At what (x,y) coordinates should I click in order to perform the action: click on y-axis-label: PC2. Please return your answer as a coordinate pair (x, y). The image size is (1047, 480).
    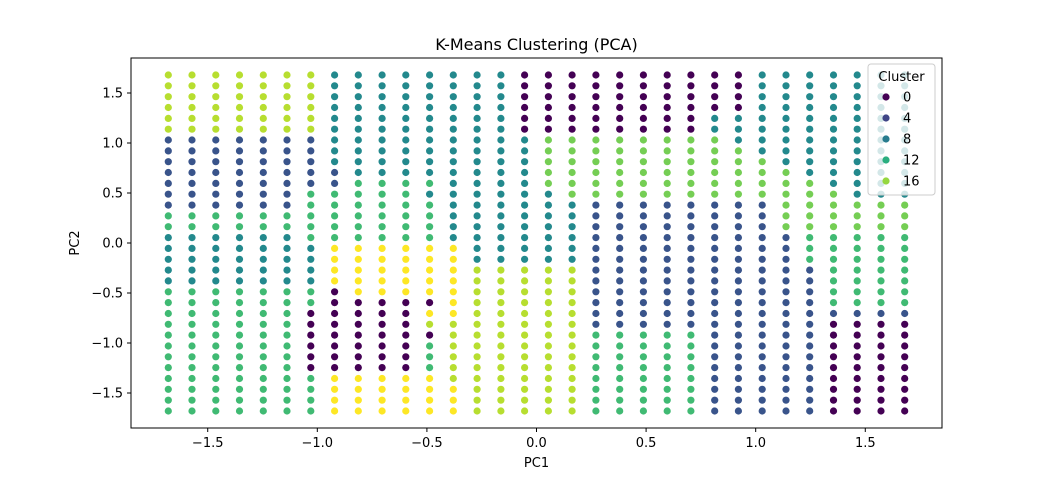
    Looking at the image, I should click on (75, 242).